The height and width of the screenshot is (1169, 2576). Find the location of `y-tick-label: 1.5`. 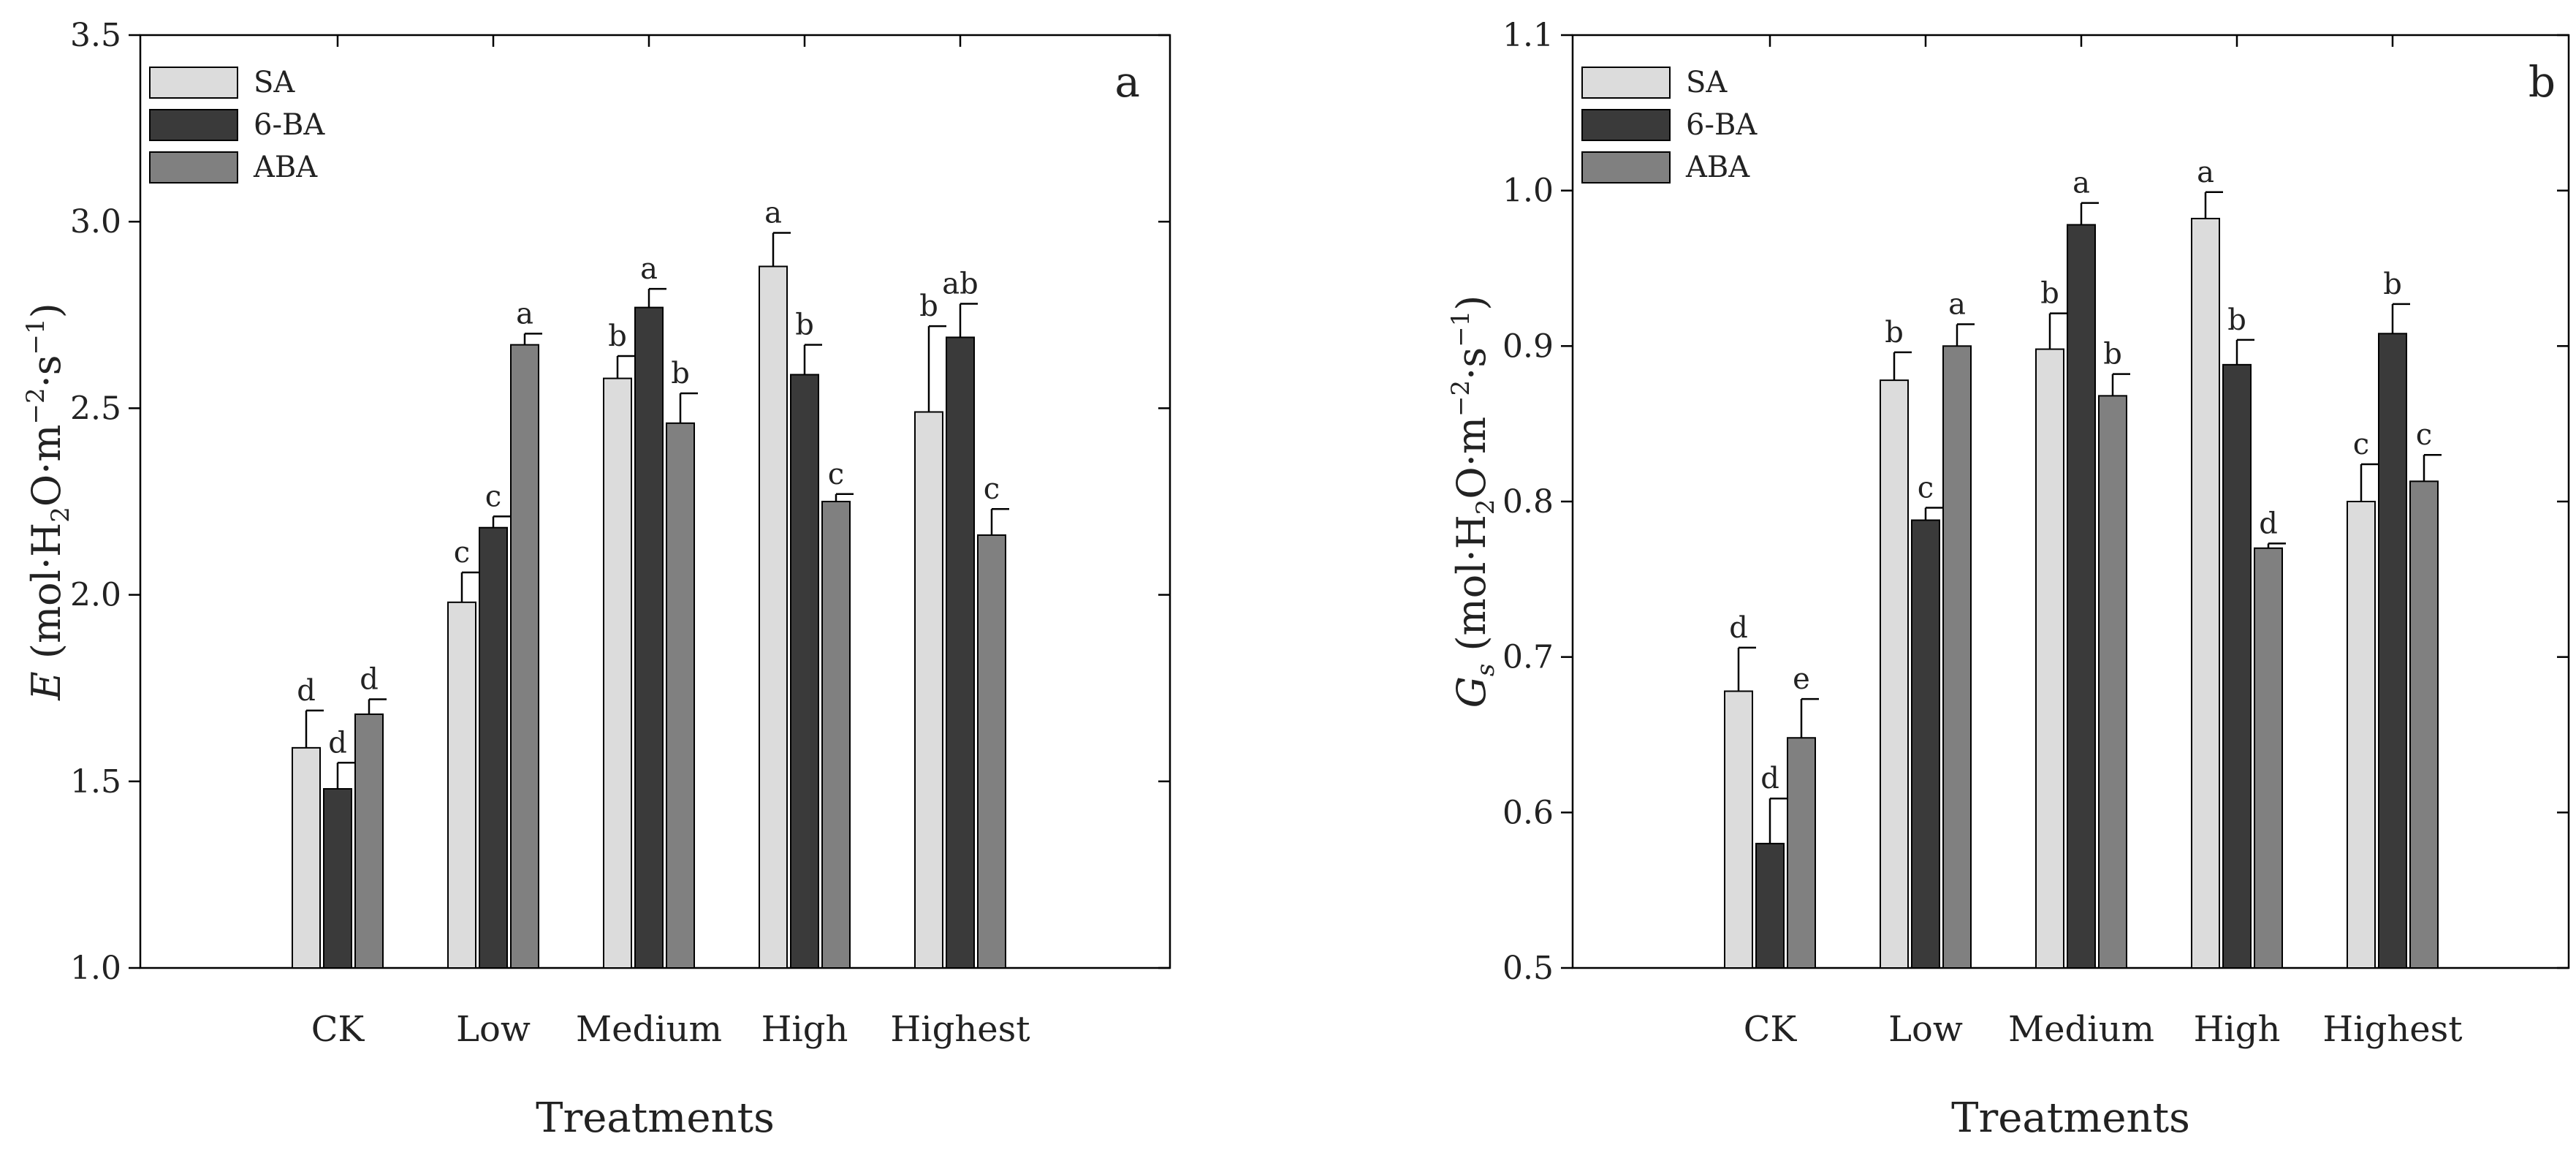

y-tick-label: 1.5 is located at coordinates (96, 782).